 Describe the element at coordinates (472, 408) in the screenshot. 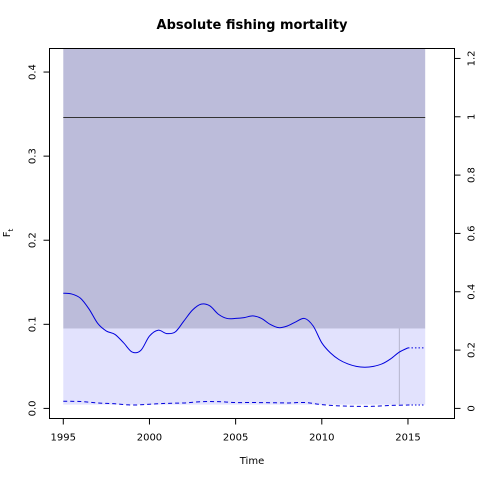

I see `y-right-tick-label-0: 0` at that location.